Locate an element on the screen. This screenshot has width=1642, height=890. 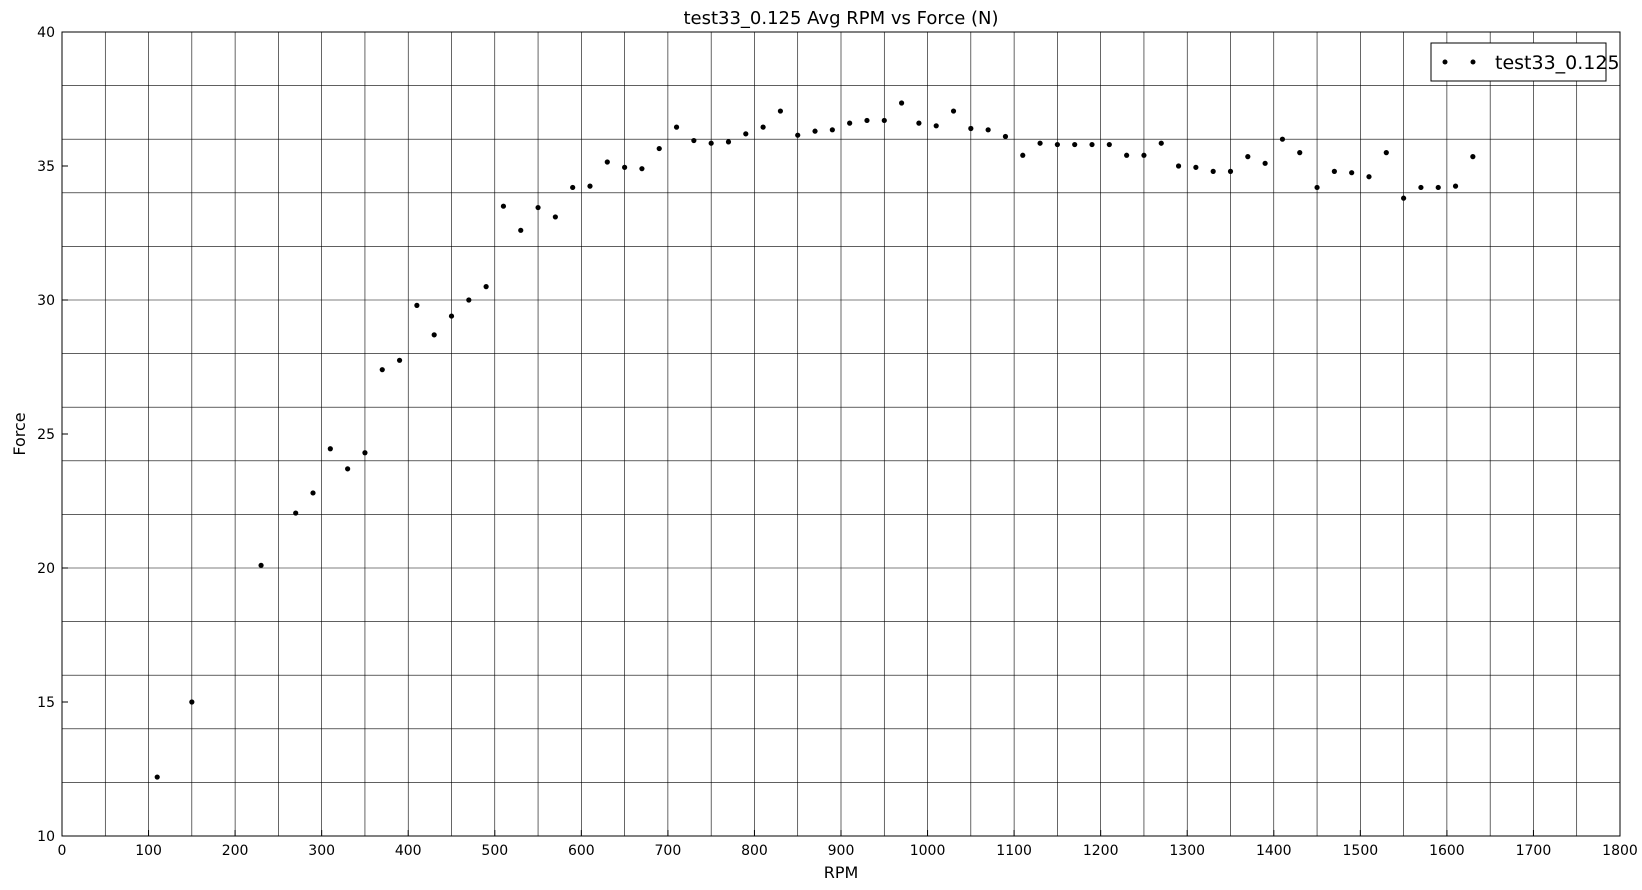
x-tick-label: 400 is located at coordinates (408, 851).